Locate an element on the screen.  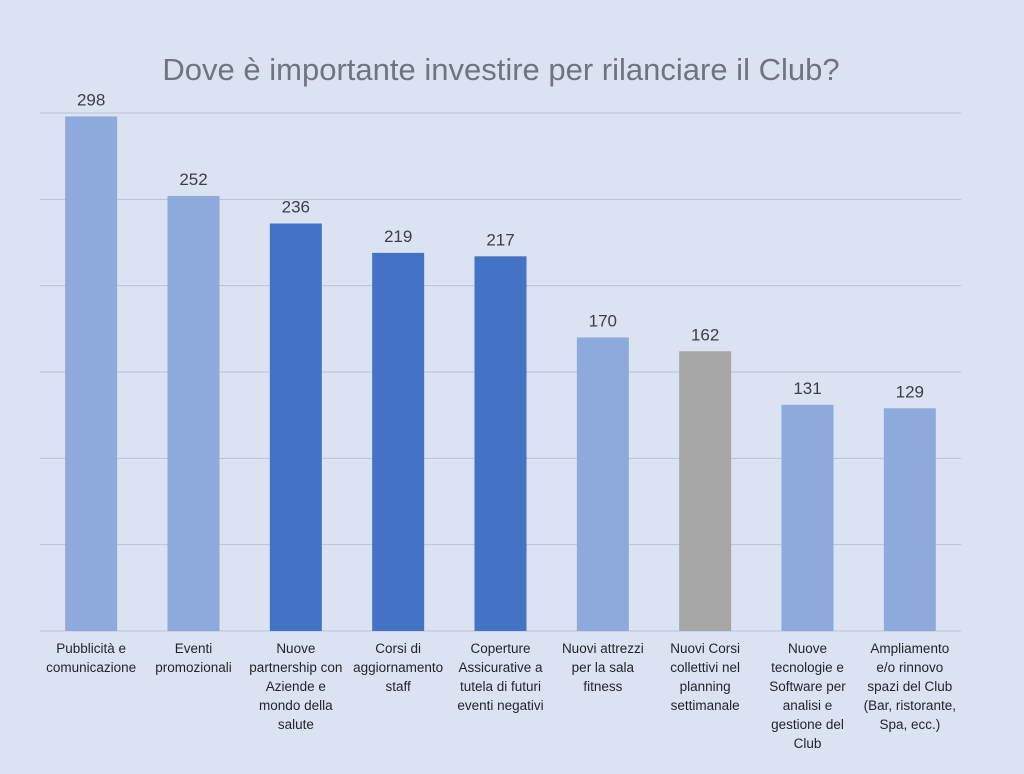
data-label: 217 is located at coordinates (500, 239).